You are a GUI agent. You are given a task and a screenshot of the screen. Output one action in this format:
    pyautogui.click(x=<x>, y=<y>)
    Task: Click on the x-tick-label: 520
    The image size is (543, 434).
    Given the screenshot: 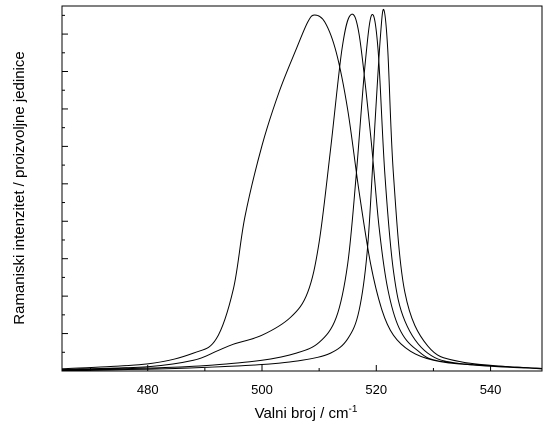 What is the action you would take?
    pyautogui.click(x=376, y=389)
    